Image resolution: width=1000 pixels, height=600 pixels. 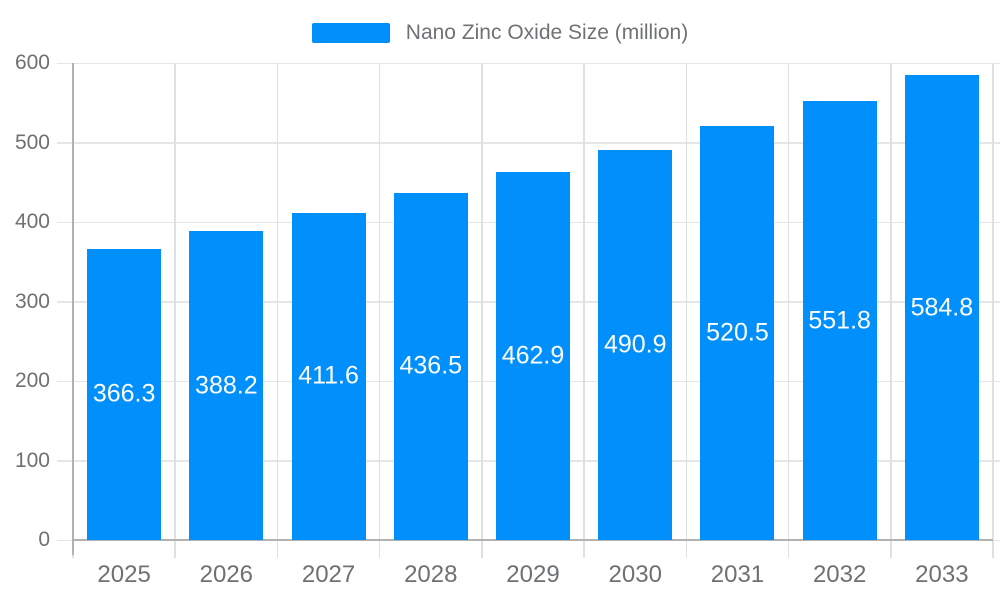 I want to click on bar-value-label: 520.5, so click(x=737, y=332).